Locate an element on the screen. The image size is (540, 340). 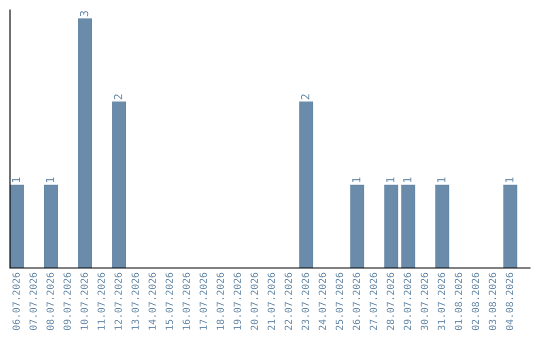
x-tick-label: 22.07.2026 is located at coordinates (288, 301).